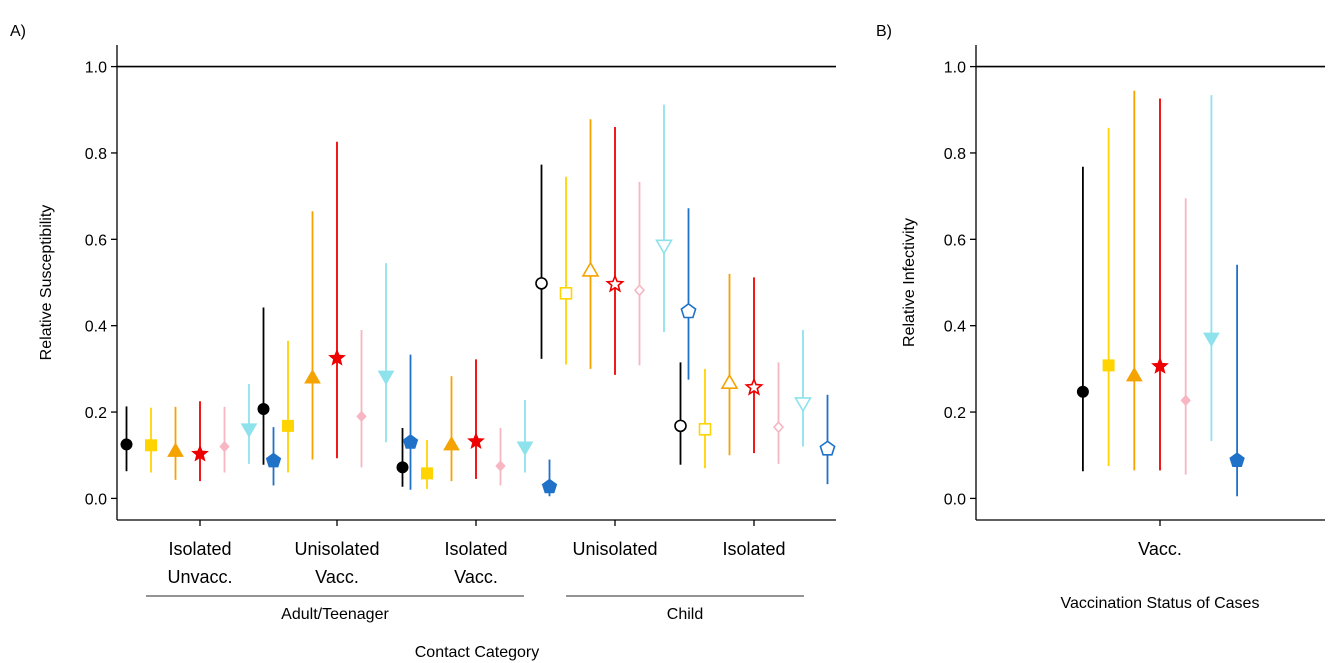 The width and height of the screenshot is (1332, 663). Describe the element at coordinates (1082, 319) in the screenshot. I see `series-circle` at that location.